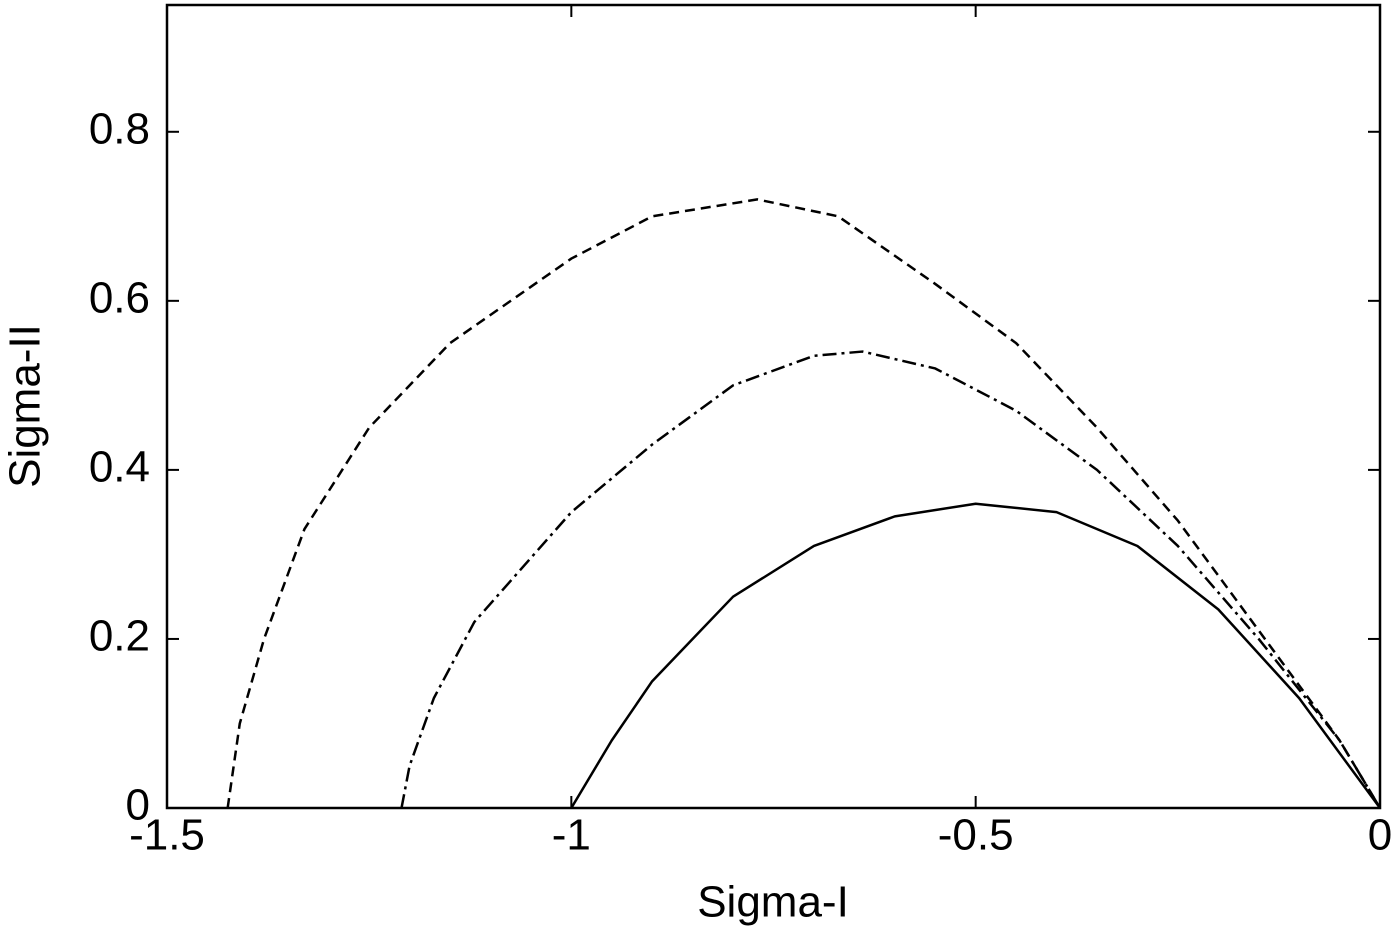 This screenshot has width=1400, height=941. What do you see at coordinates (119, 636) in the screenshot?
I see `y-tick-label: 0.2` at bounding box center [119, 636].